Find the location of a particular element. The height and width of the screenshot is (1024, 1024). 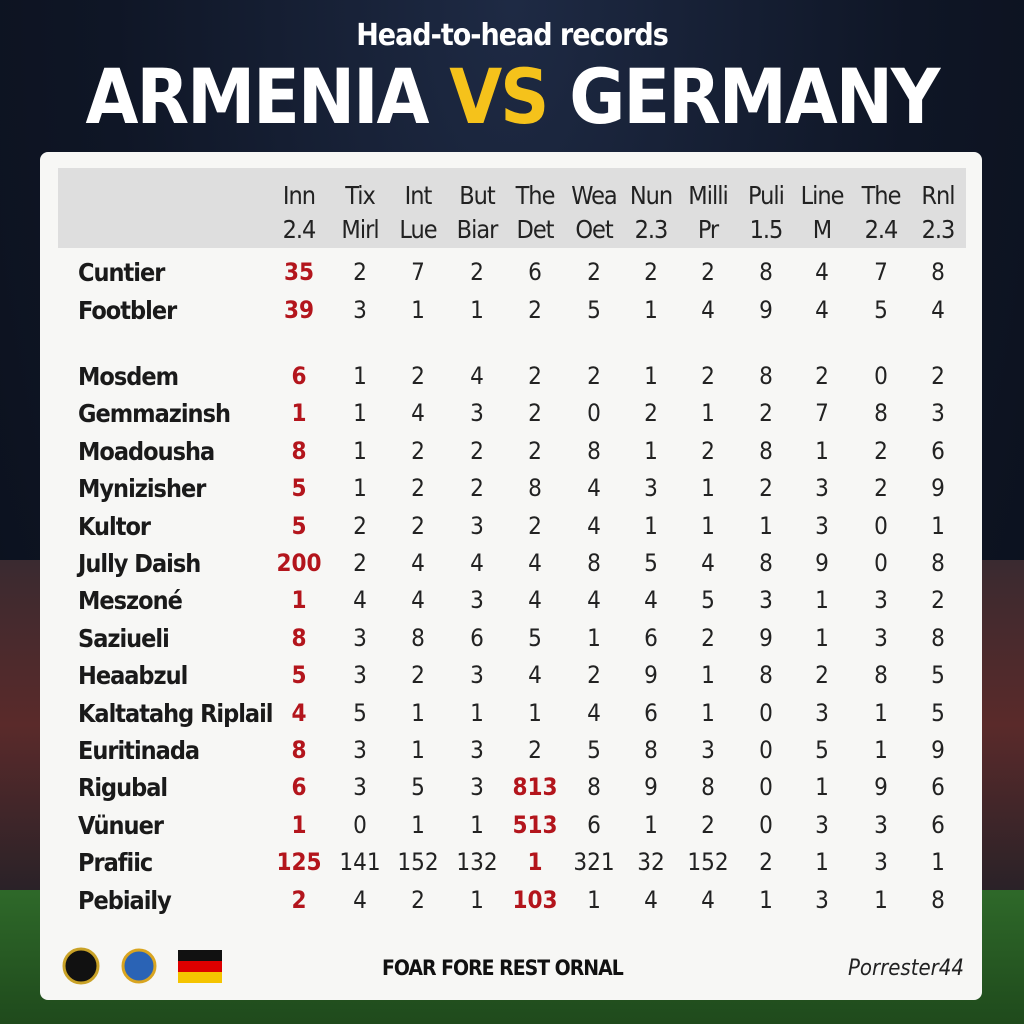

header-row is located at coordinates (512, 208).